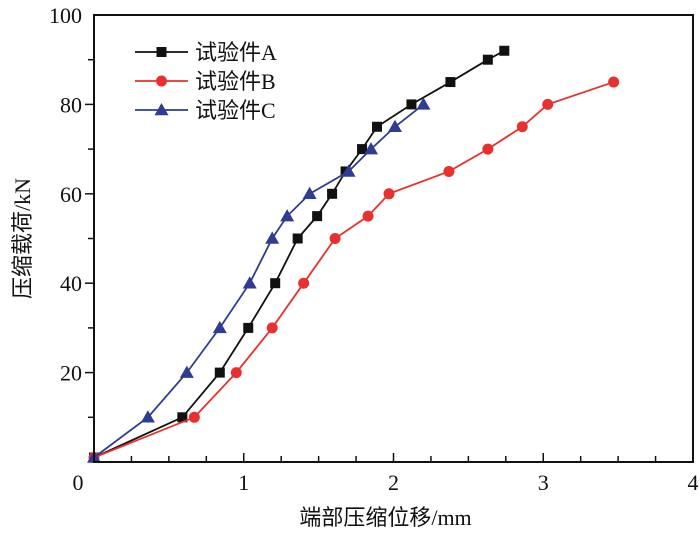 The width and height of the screenshot is (700, 538). I want to click on x-tick-label: 4, so click(693, 482).